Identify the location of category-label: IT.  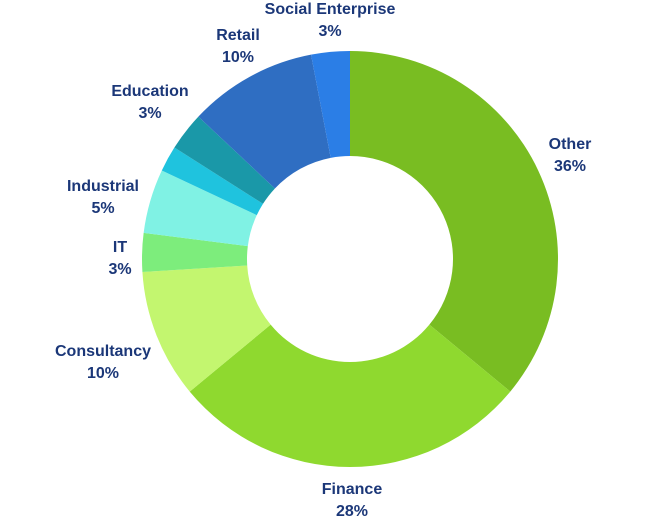
(120, 247).